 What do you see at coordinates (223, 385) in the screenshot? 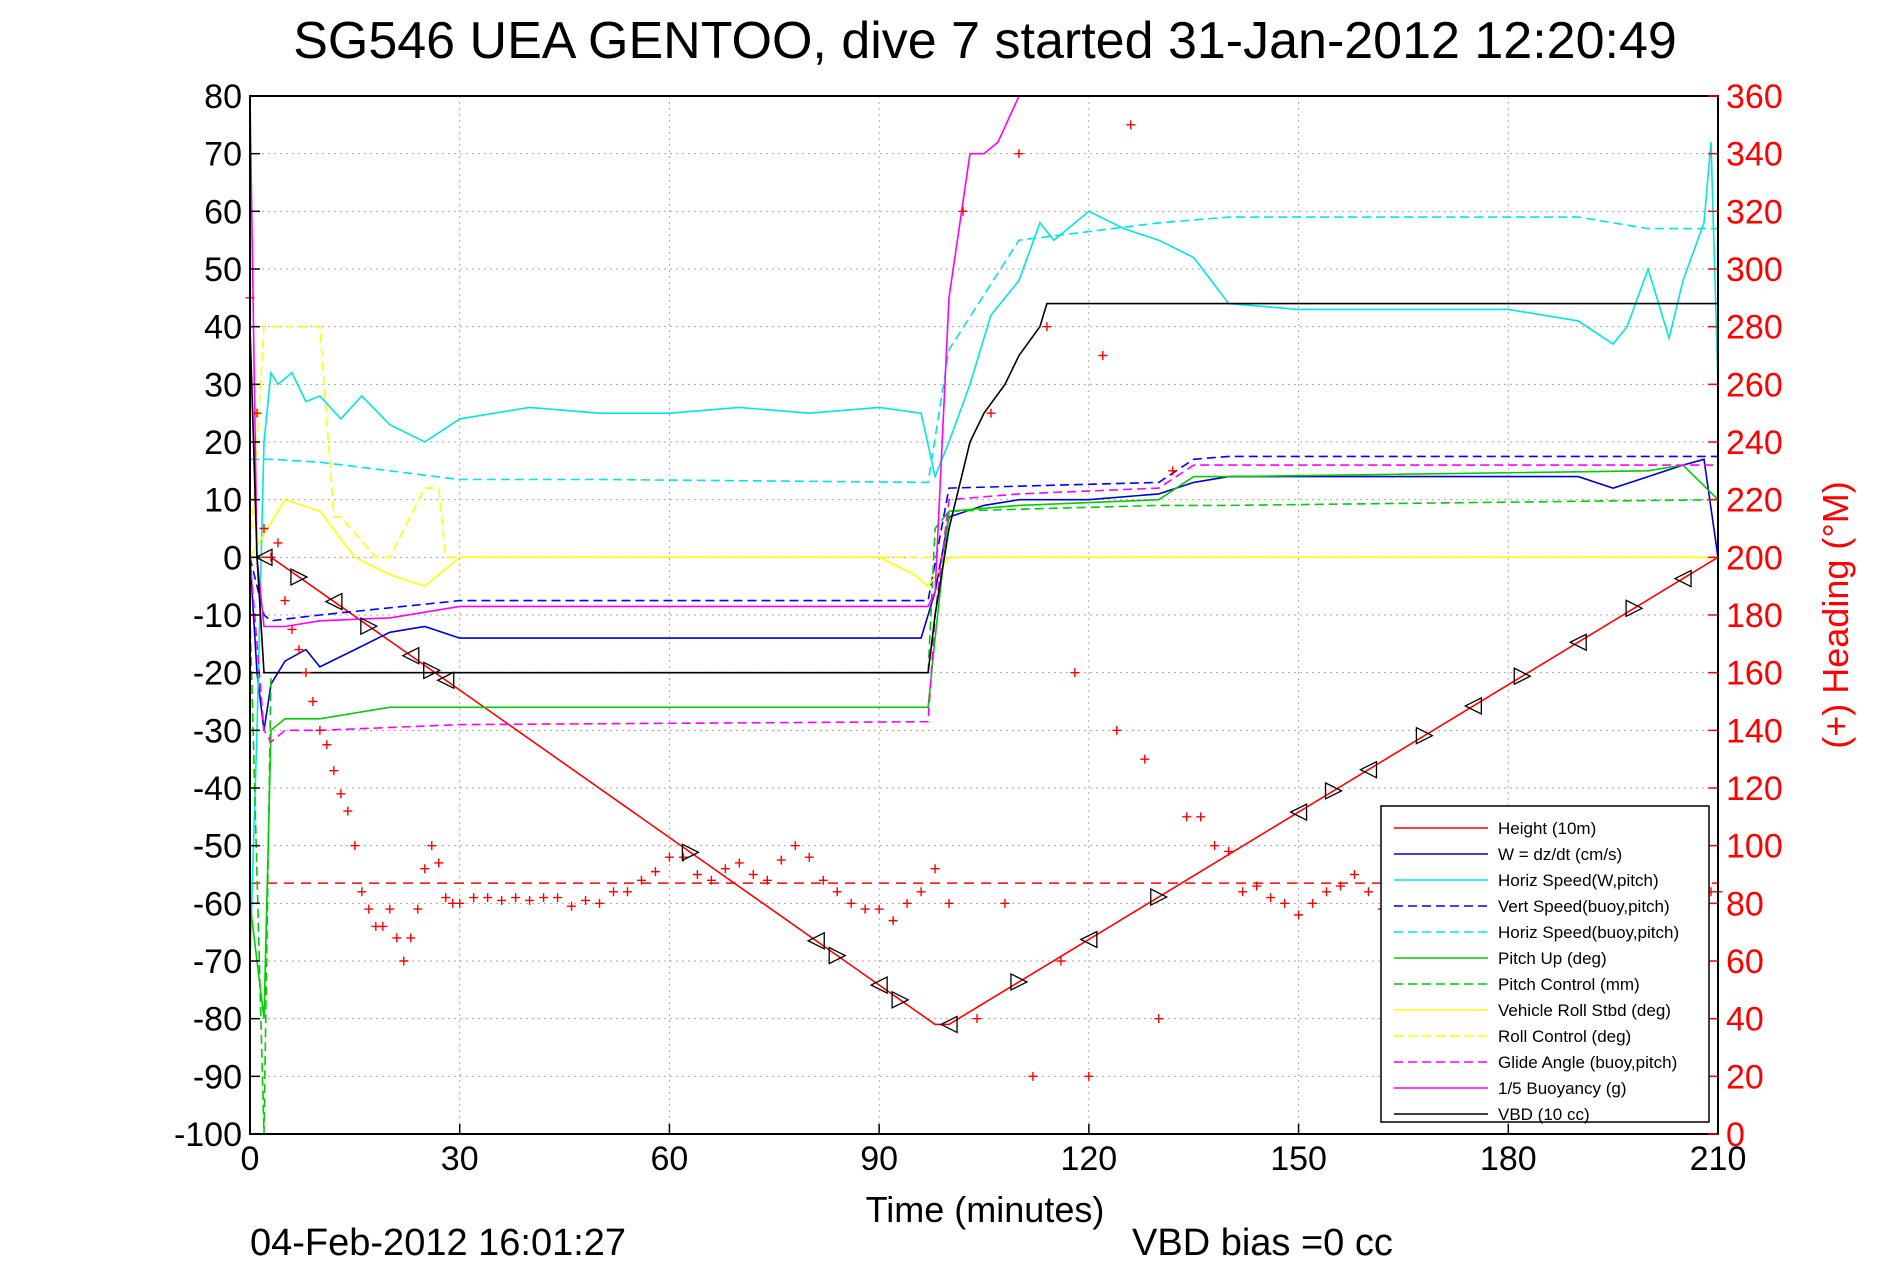
I see `y-tick-label: 30` at bounding box center [223, 385].